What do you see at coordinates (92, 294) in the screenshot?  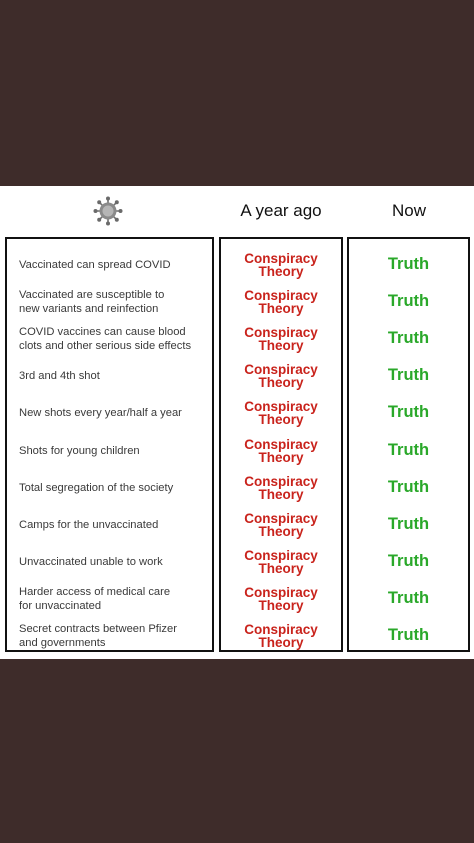 I see `claim-line-1: Vaccinated are susceptible to` at bounding box center [92, 294].